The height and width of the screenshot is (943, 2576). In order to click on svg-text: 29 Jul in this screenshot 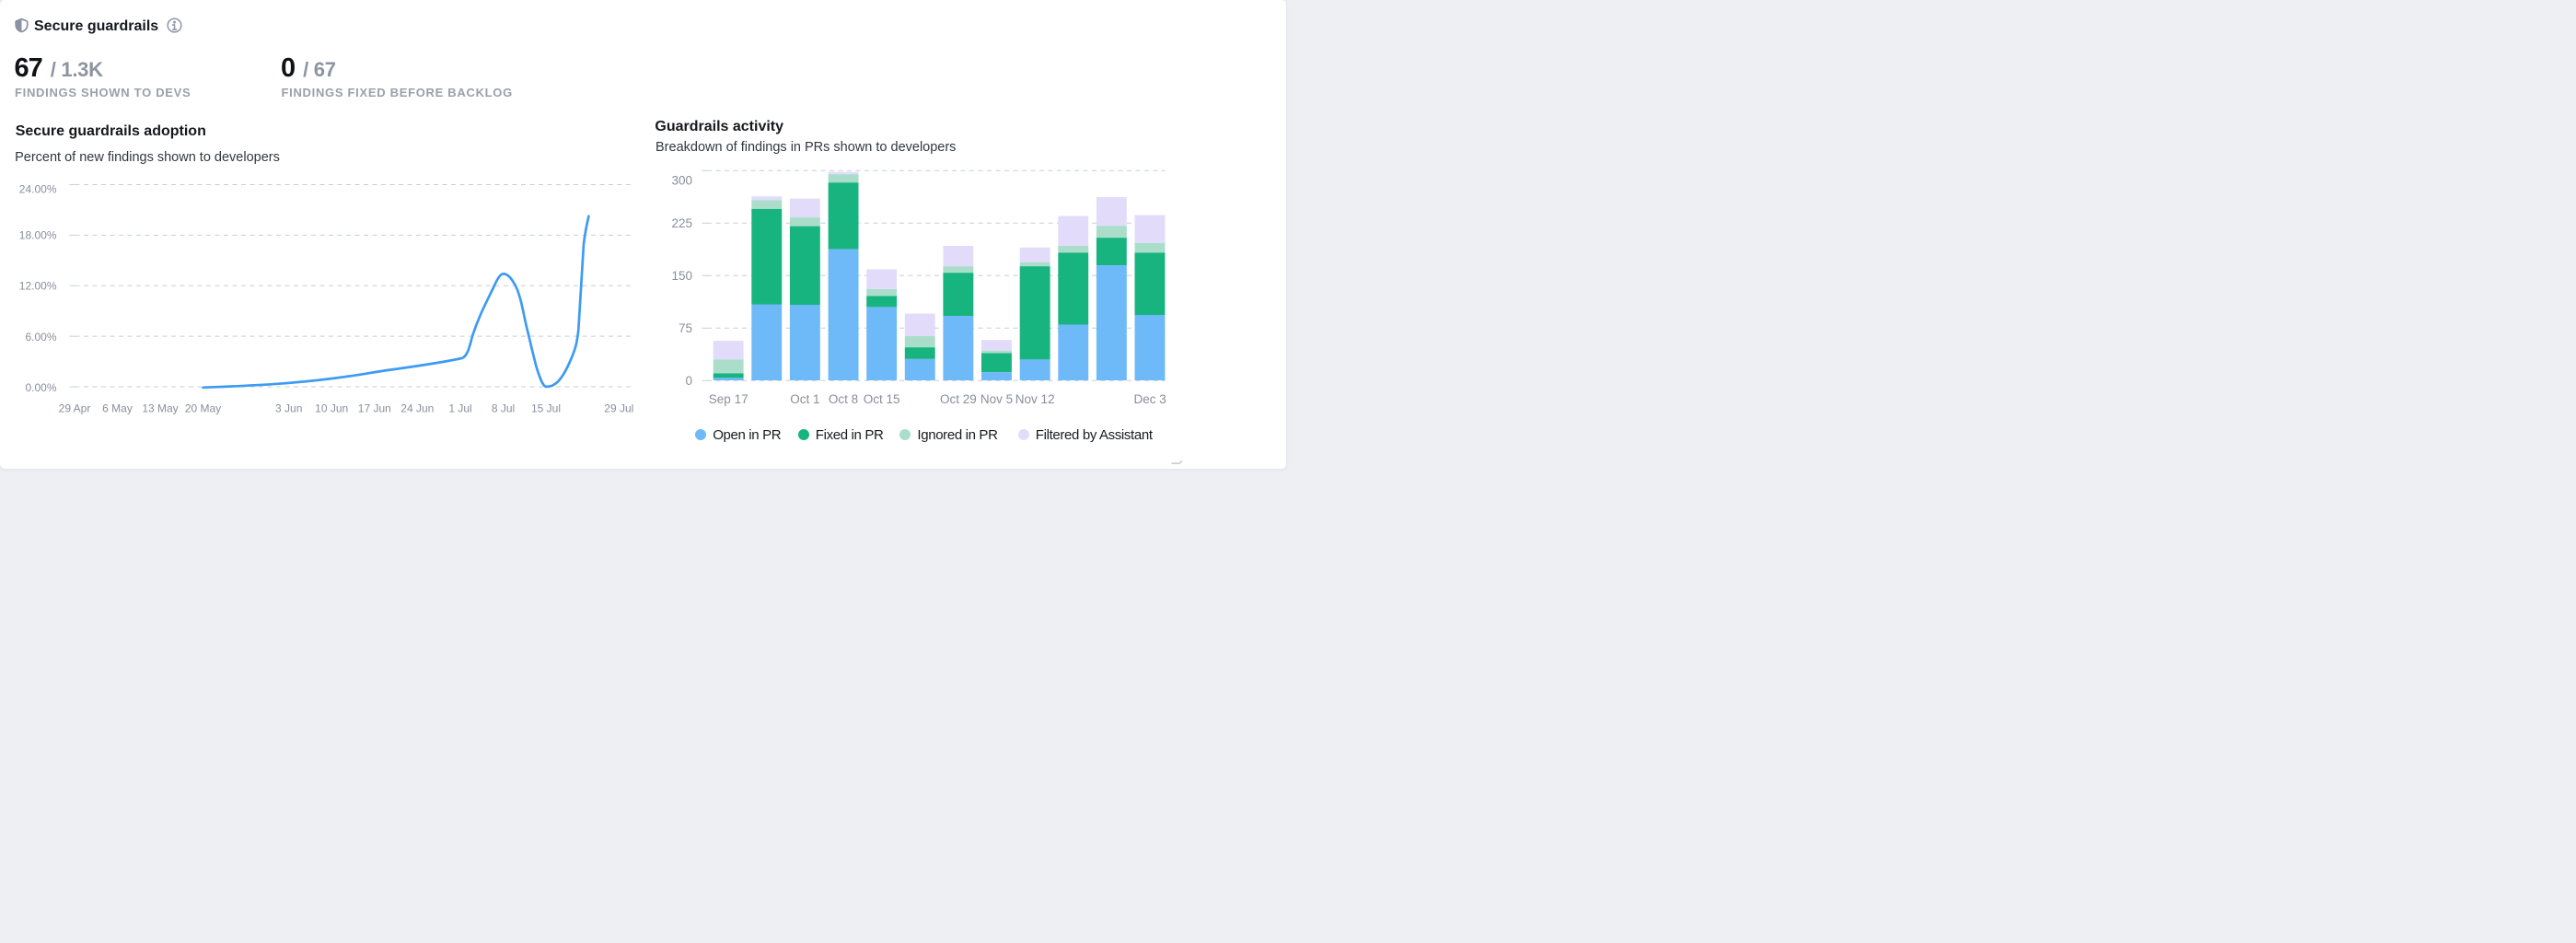, I will do `click(618, 409)`.